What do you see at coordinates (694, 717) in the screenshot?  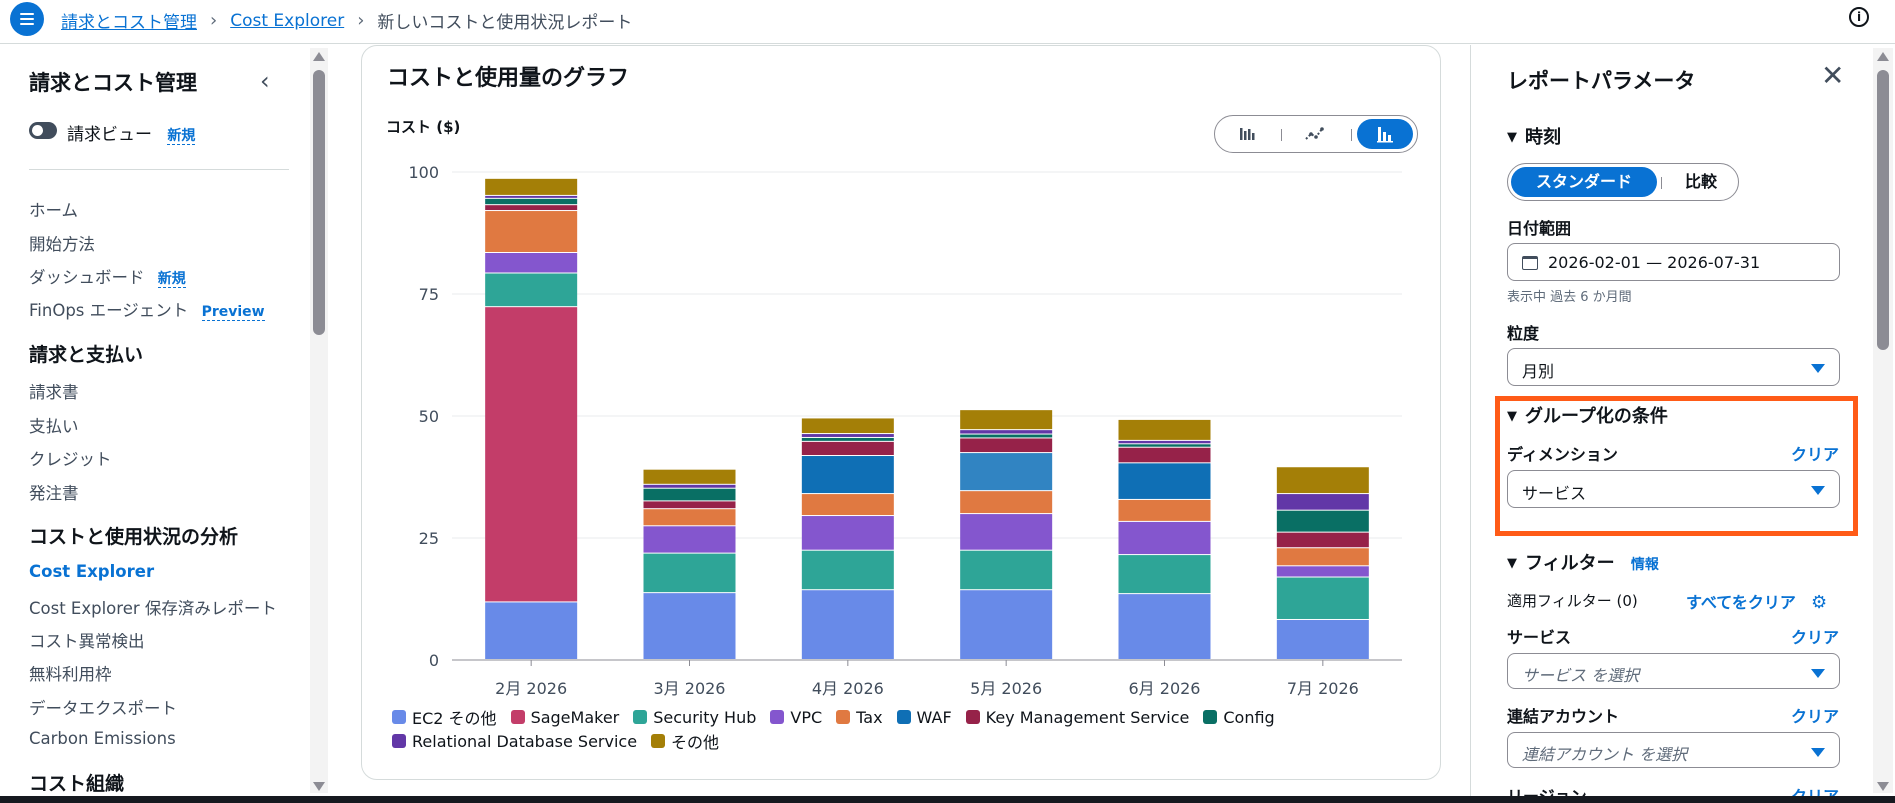 I see `legend-item: Security Hub` at bounding box center [694, 717].